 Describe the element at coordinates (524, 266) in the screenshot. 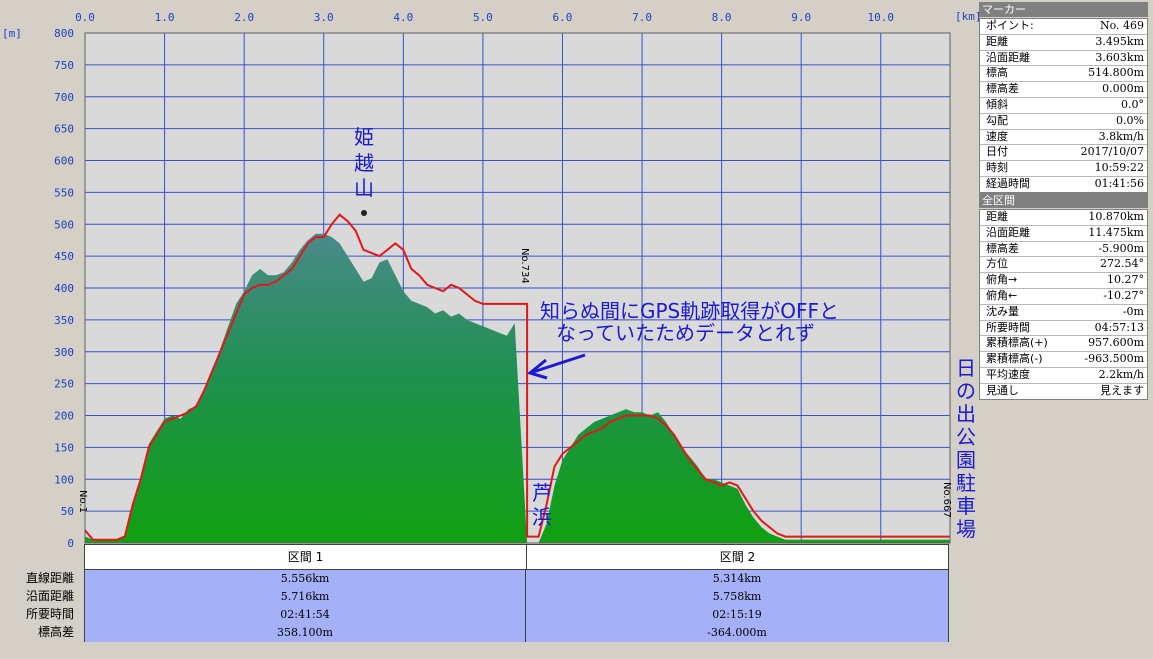

I see `marker-gap-label: No.734` at that location.